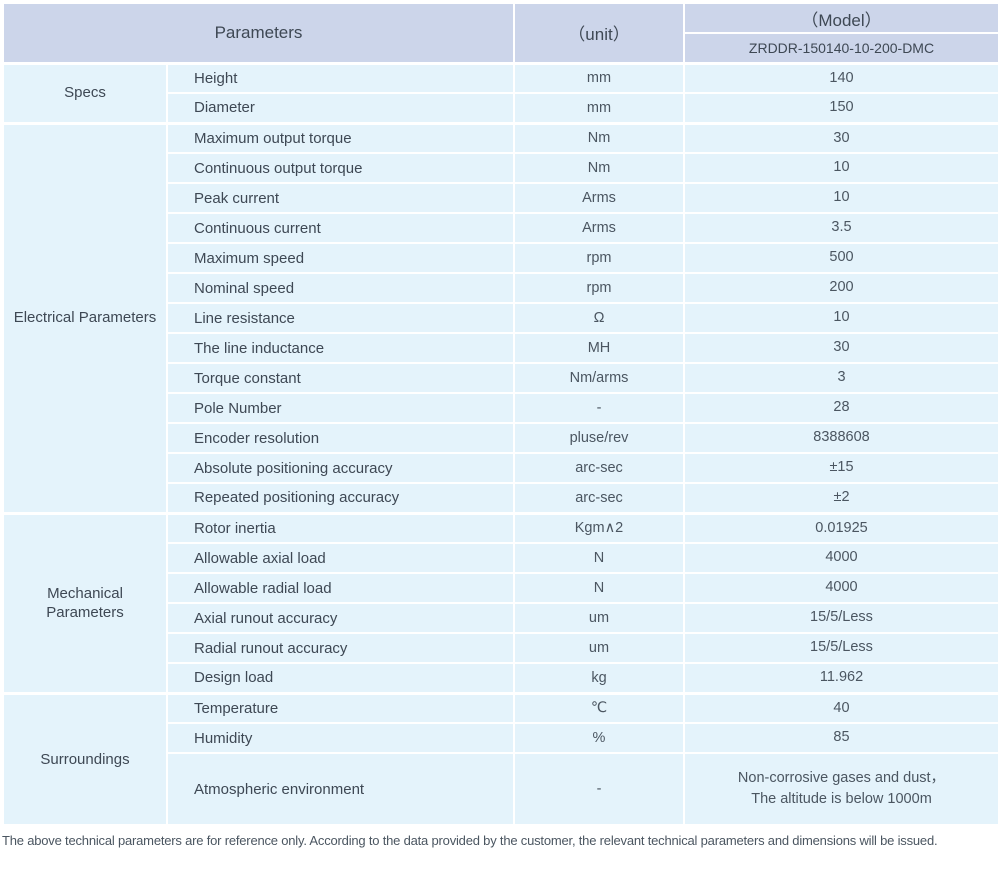 This screenshot has height=877, width=1000. I want to click on param-name: Design load, so click(340, 678).